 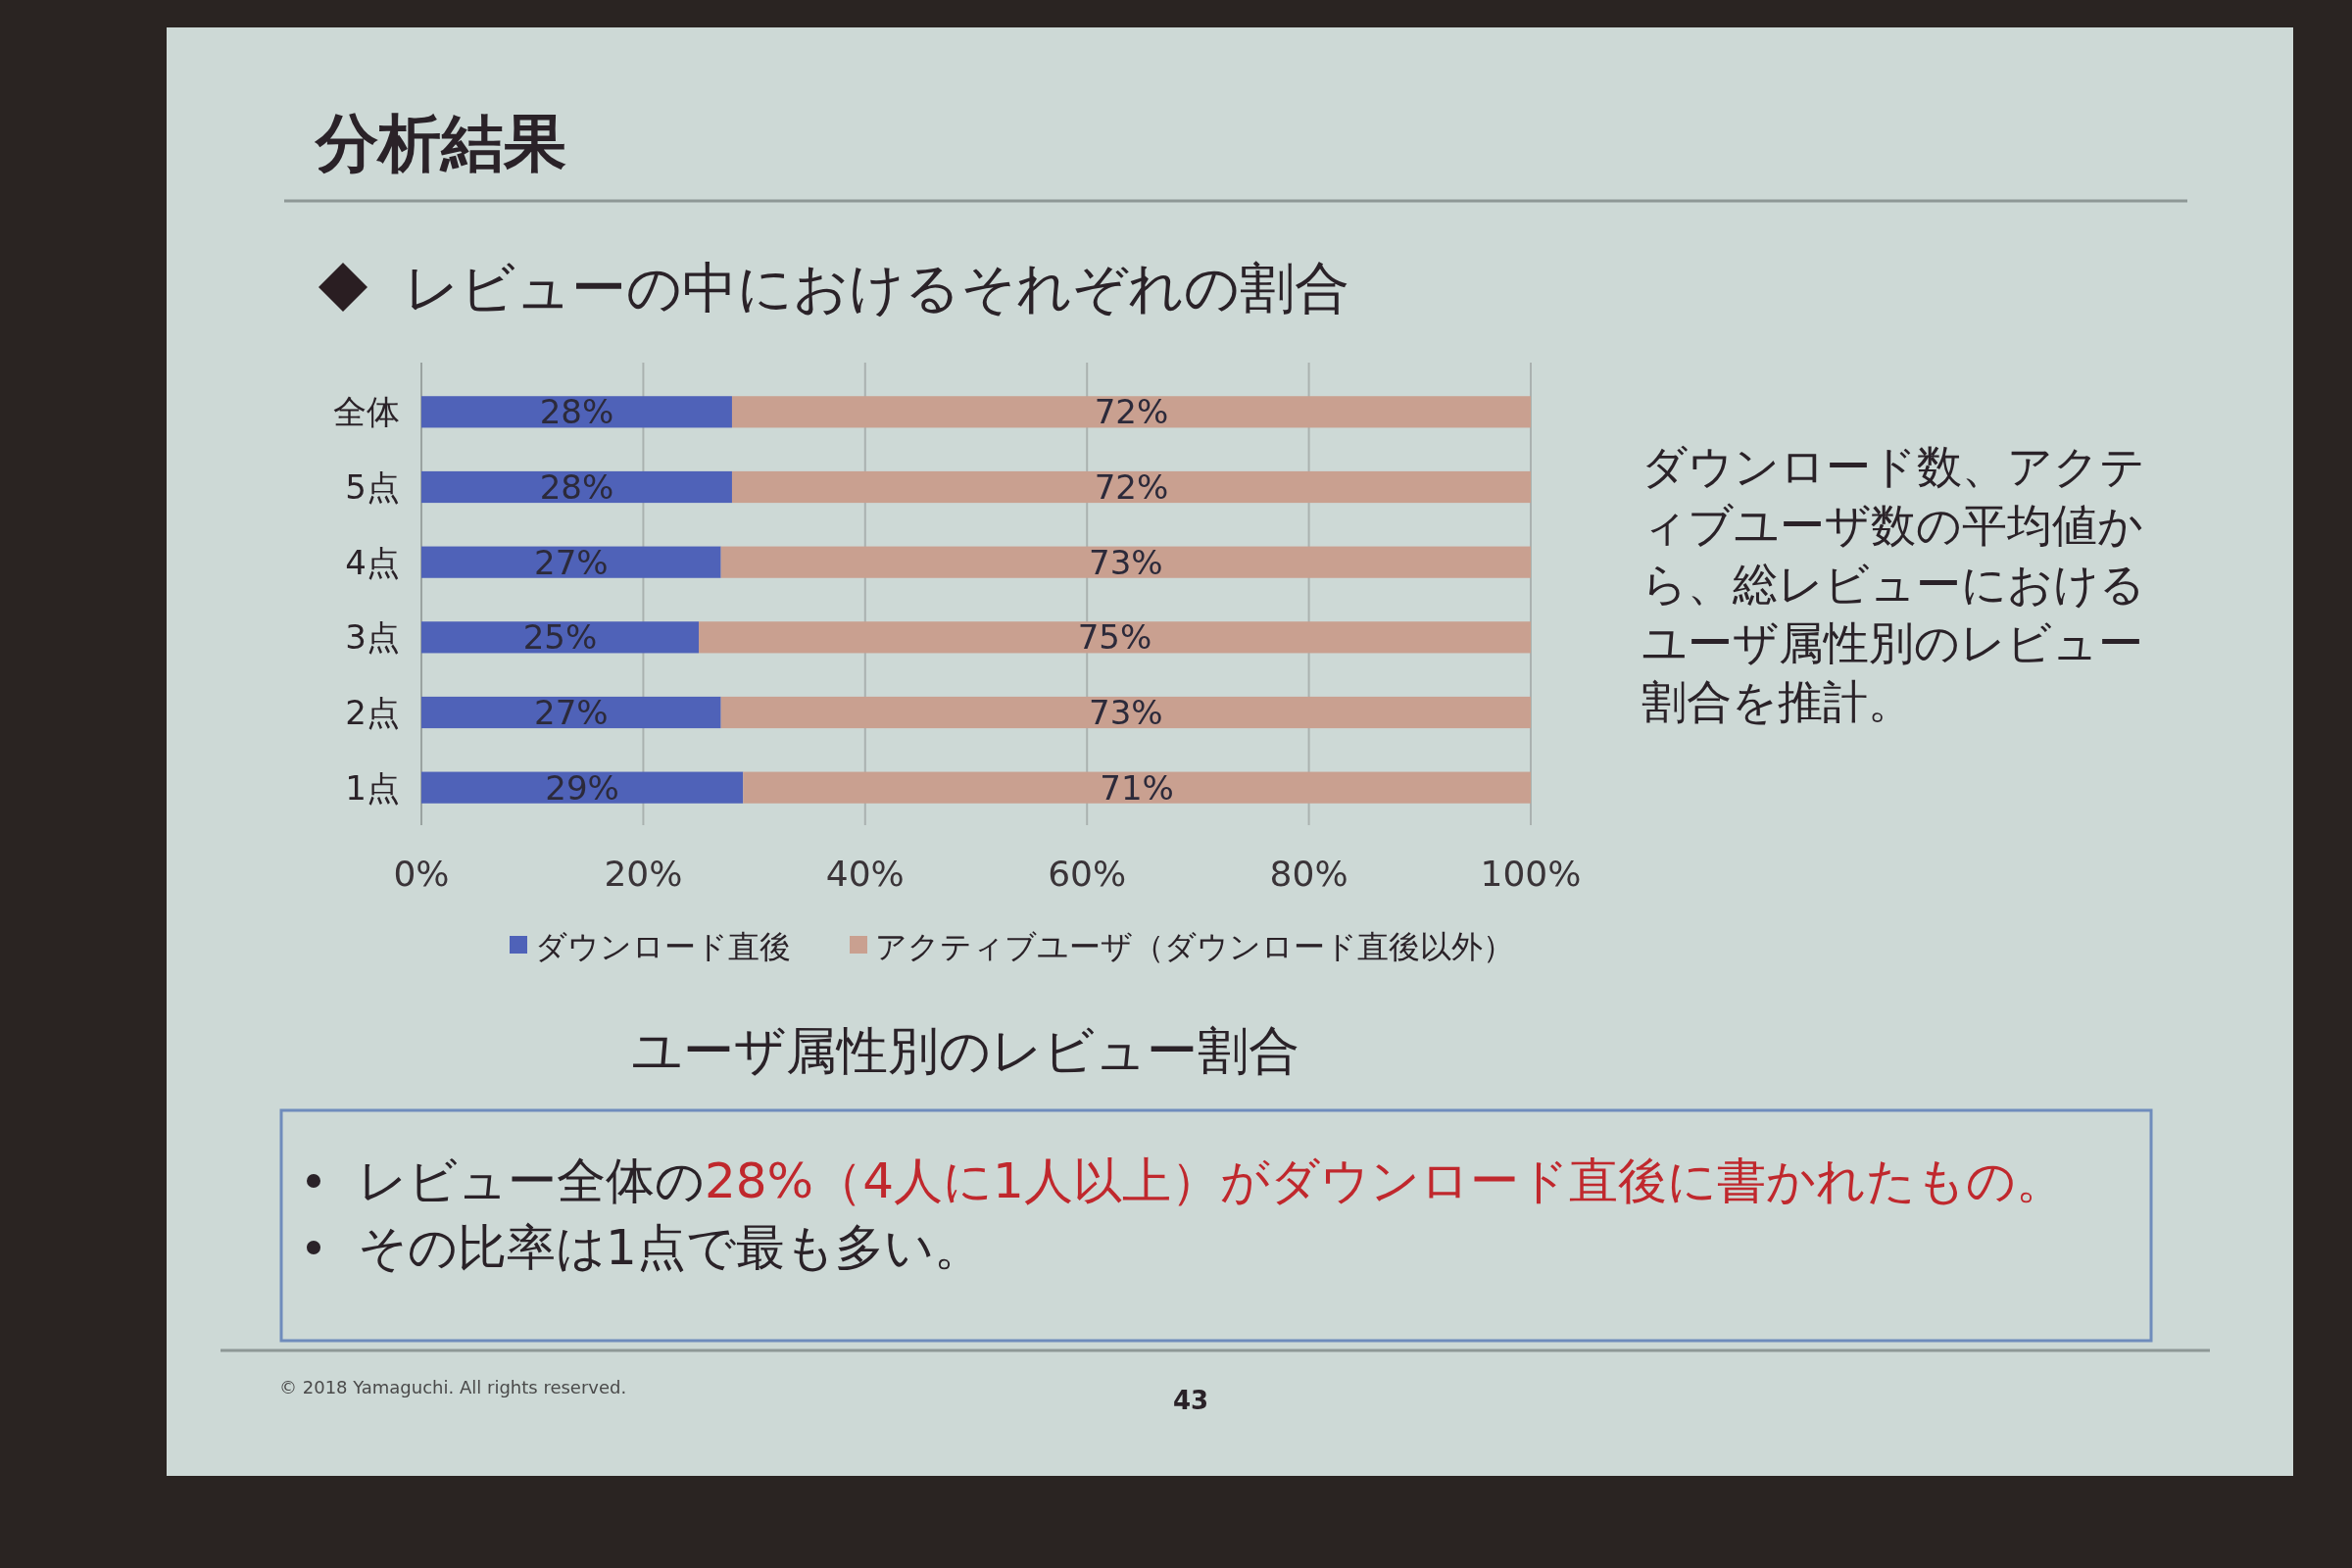 I want to click on x-tick-label: 20%, so click(x=643, y=874).